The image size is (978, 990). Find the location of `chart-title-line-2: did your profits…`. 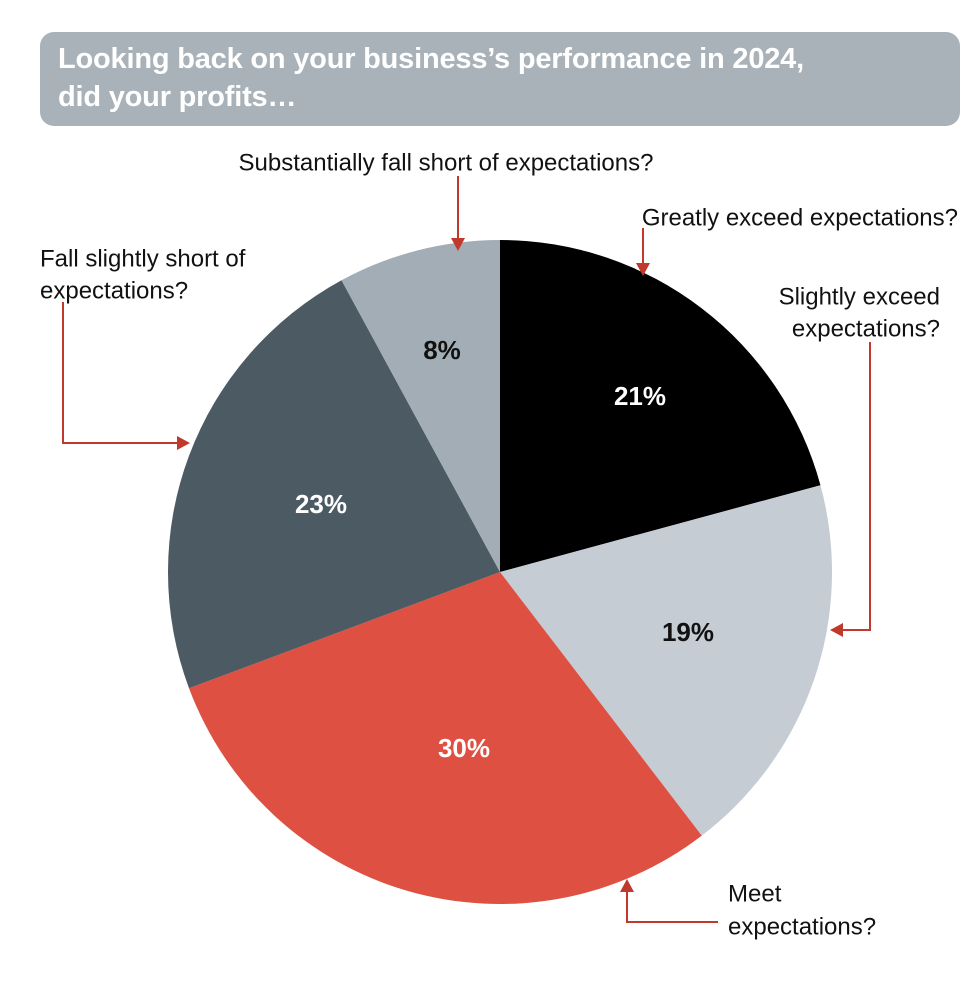

chart-title-line-2: did your profits… is located at coordinates (177, 97).